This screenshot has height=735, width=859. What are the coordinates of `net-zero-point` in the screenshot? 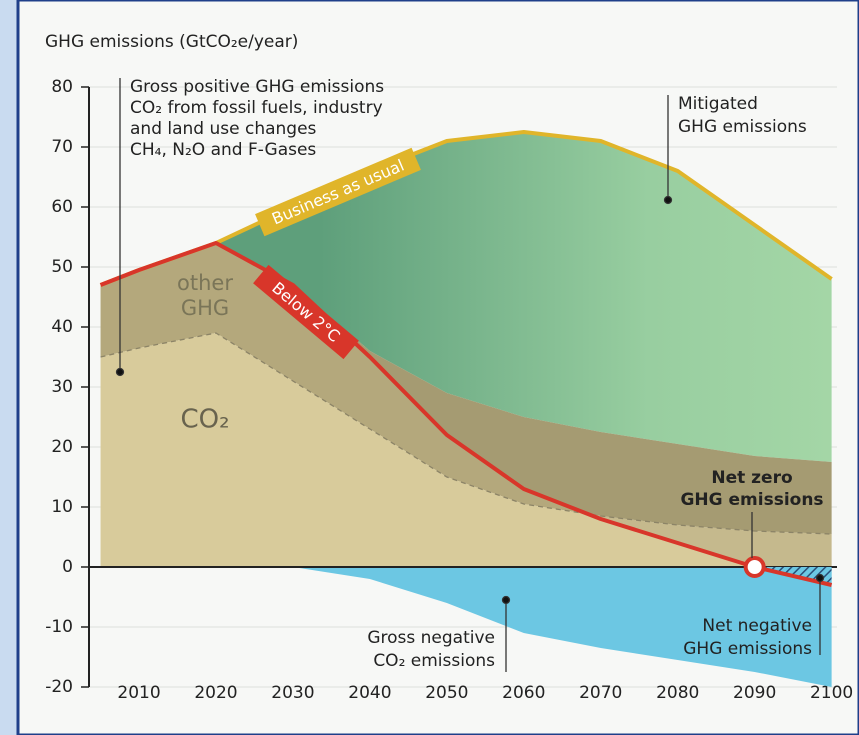 It's located at (754, 567).